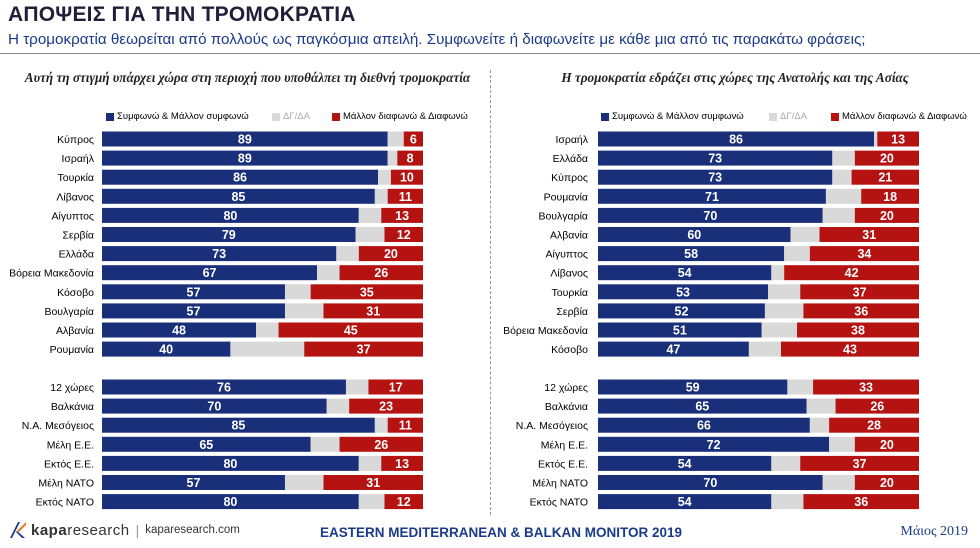  I want to click on left-value-label-disagree: 23, so click(386, 407).